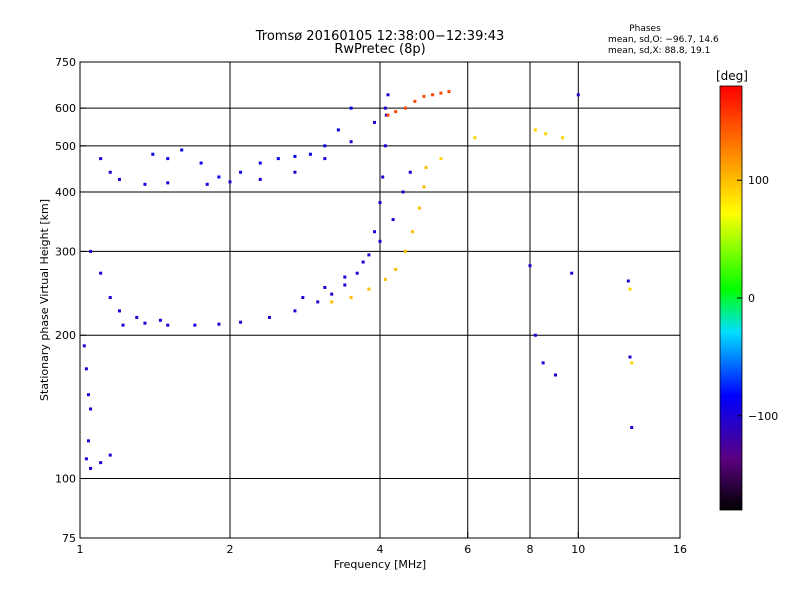 This screenshot has width=800, height=600. Describe the element at coordinates (69, 538) in the screenshot. I see `y-tick-label: 75` at that location.